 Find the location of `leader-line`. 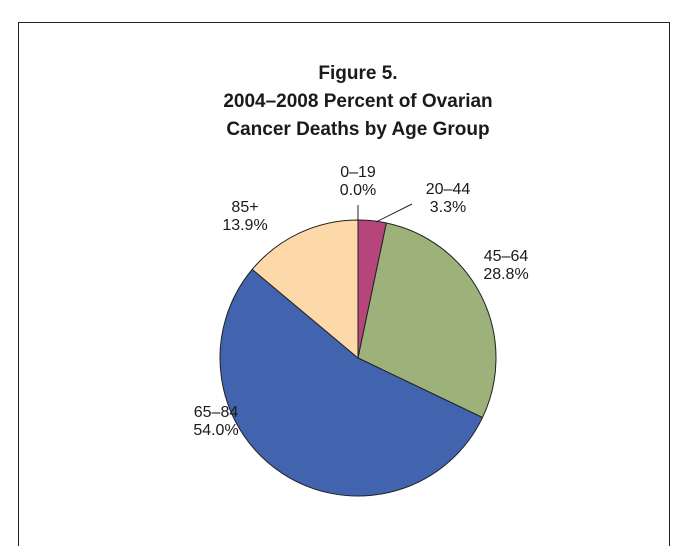

leader-line is located at coordinates (394, 213).